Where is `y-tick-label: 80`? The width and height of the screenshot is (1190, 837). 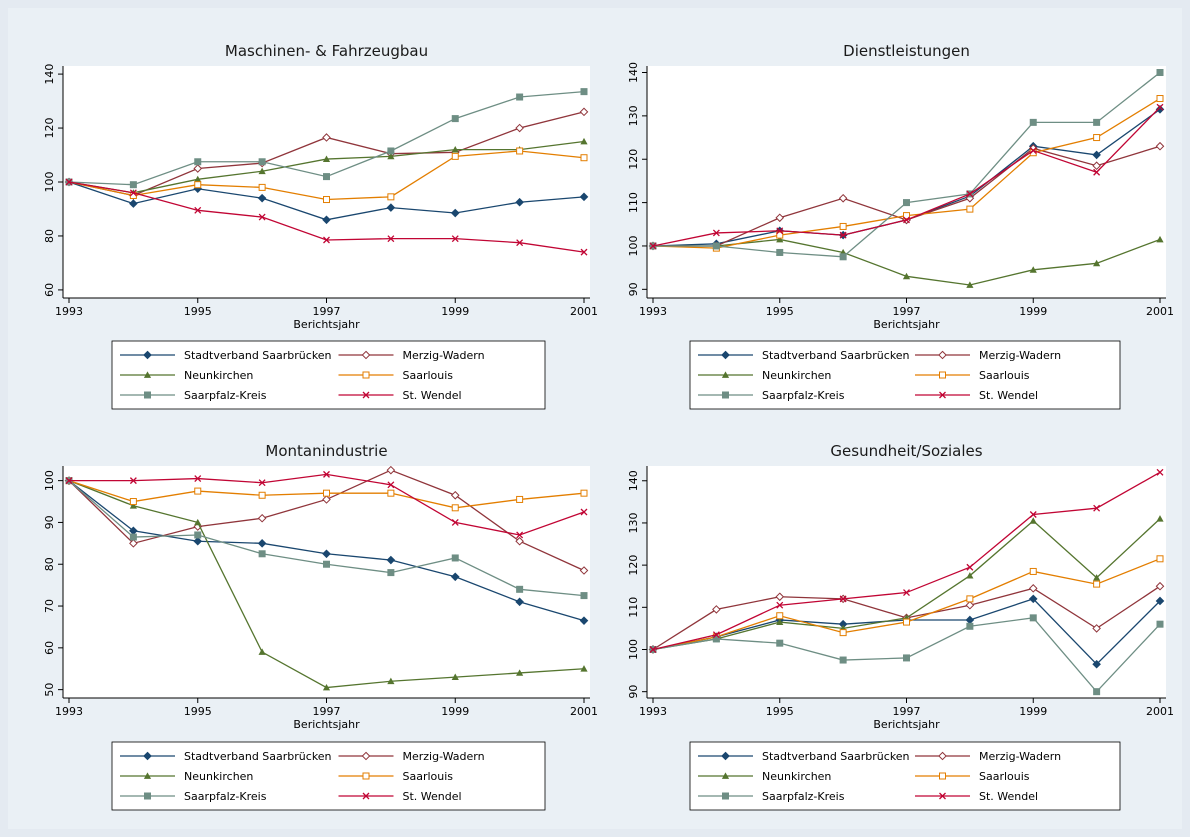 y-tick-label: 80 is located at coordinates (49, 564).